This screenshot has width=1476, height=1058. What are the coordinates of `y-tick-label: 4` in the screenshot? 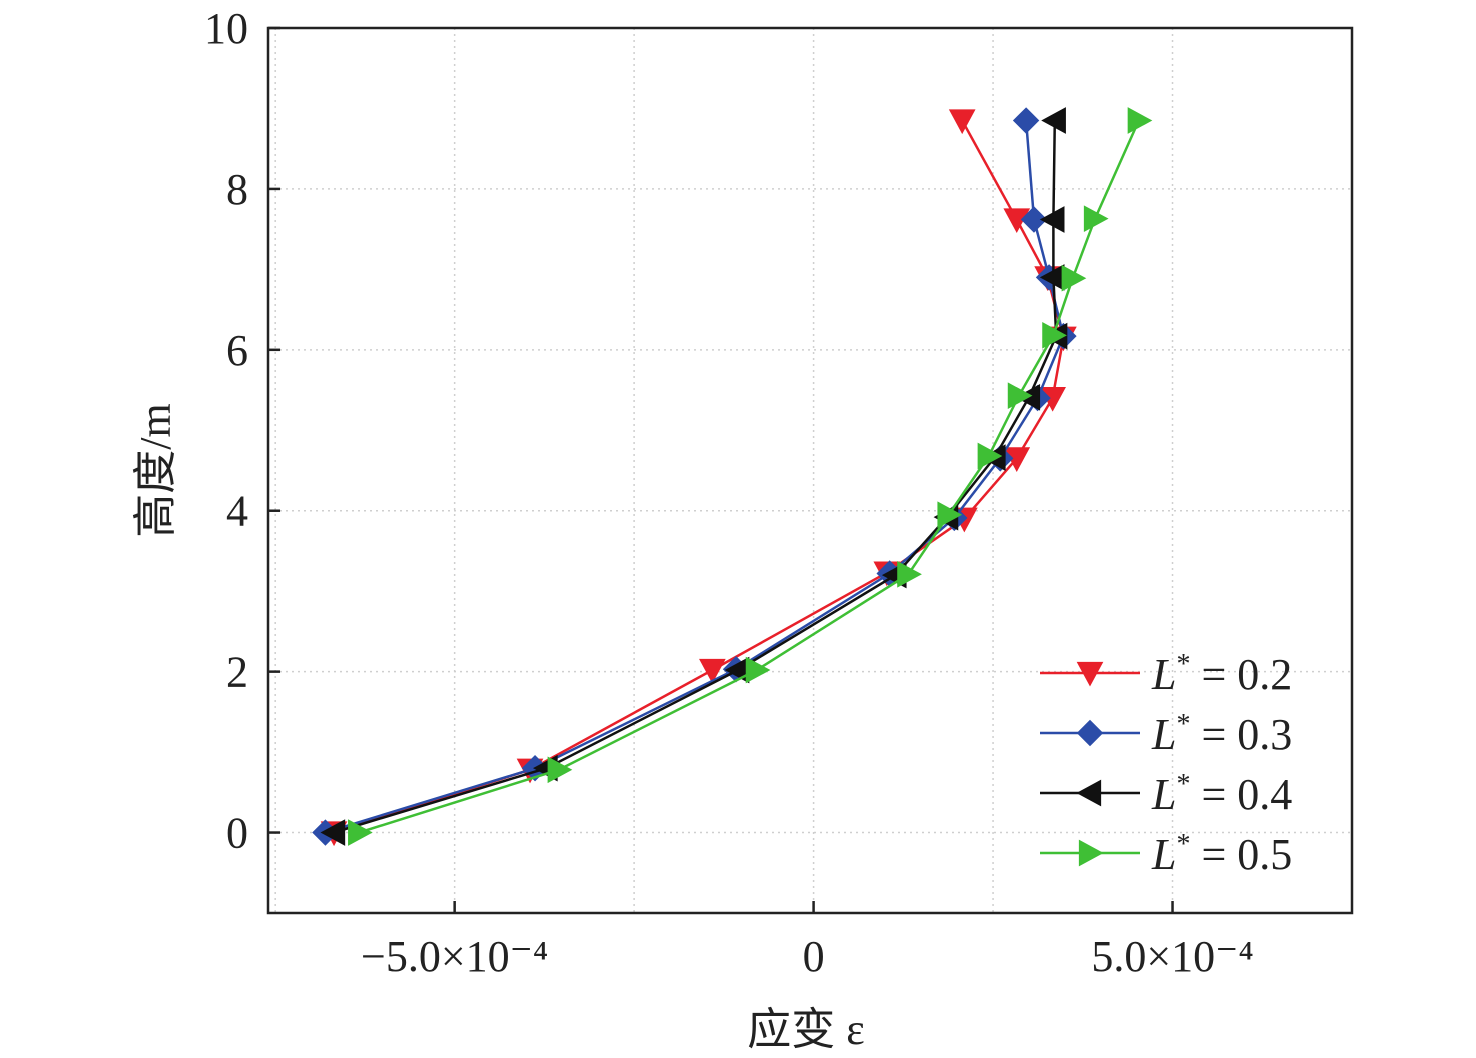 It's located at (237, 511).